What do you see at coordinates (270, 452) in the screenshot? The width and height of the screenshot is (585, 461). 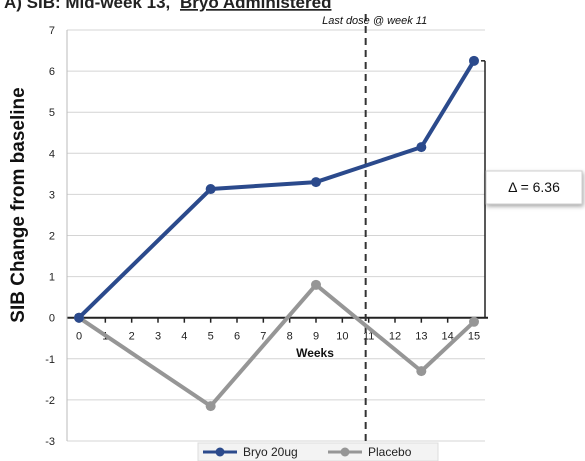 I see `legend-label-bryo: Bryo 20ug` at bounding box center [270, 452].